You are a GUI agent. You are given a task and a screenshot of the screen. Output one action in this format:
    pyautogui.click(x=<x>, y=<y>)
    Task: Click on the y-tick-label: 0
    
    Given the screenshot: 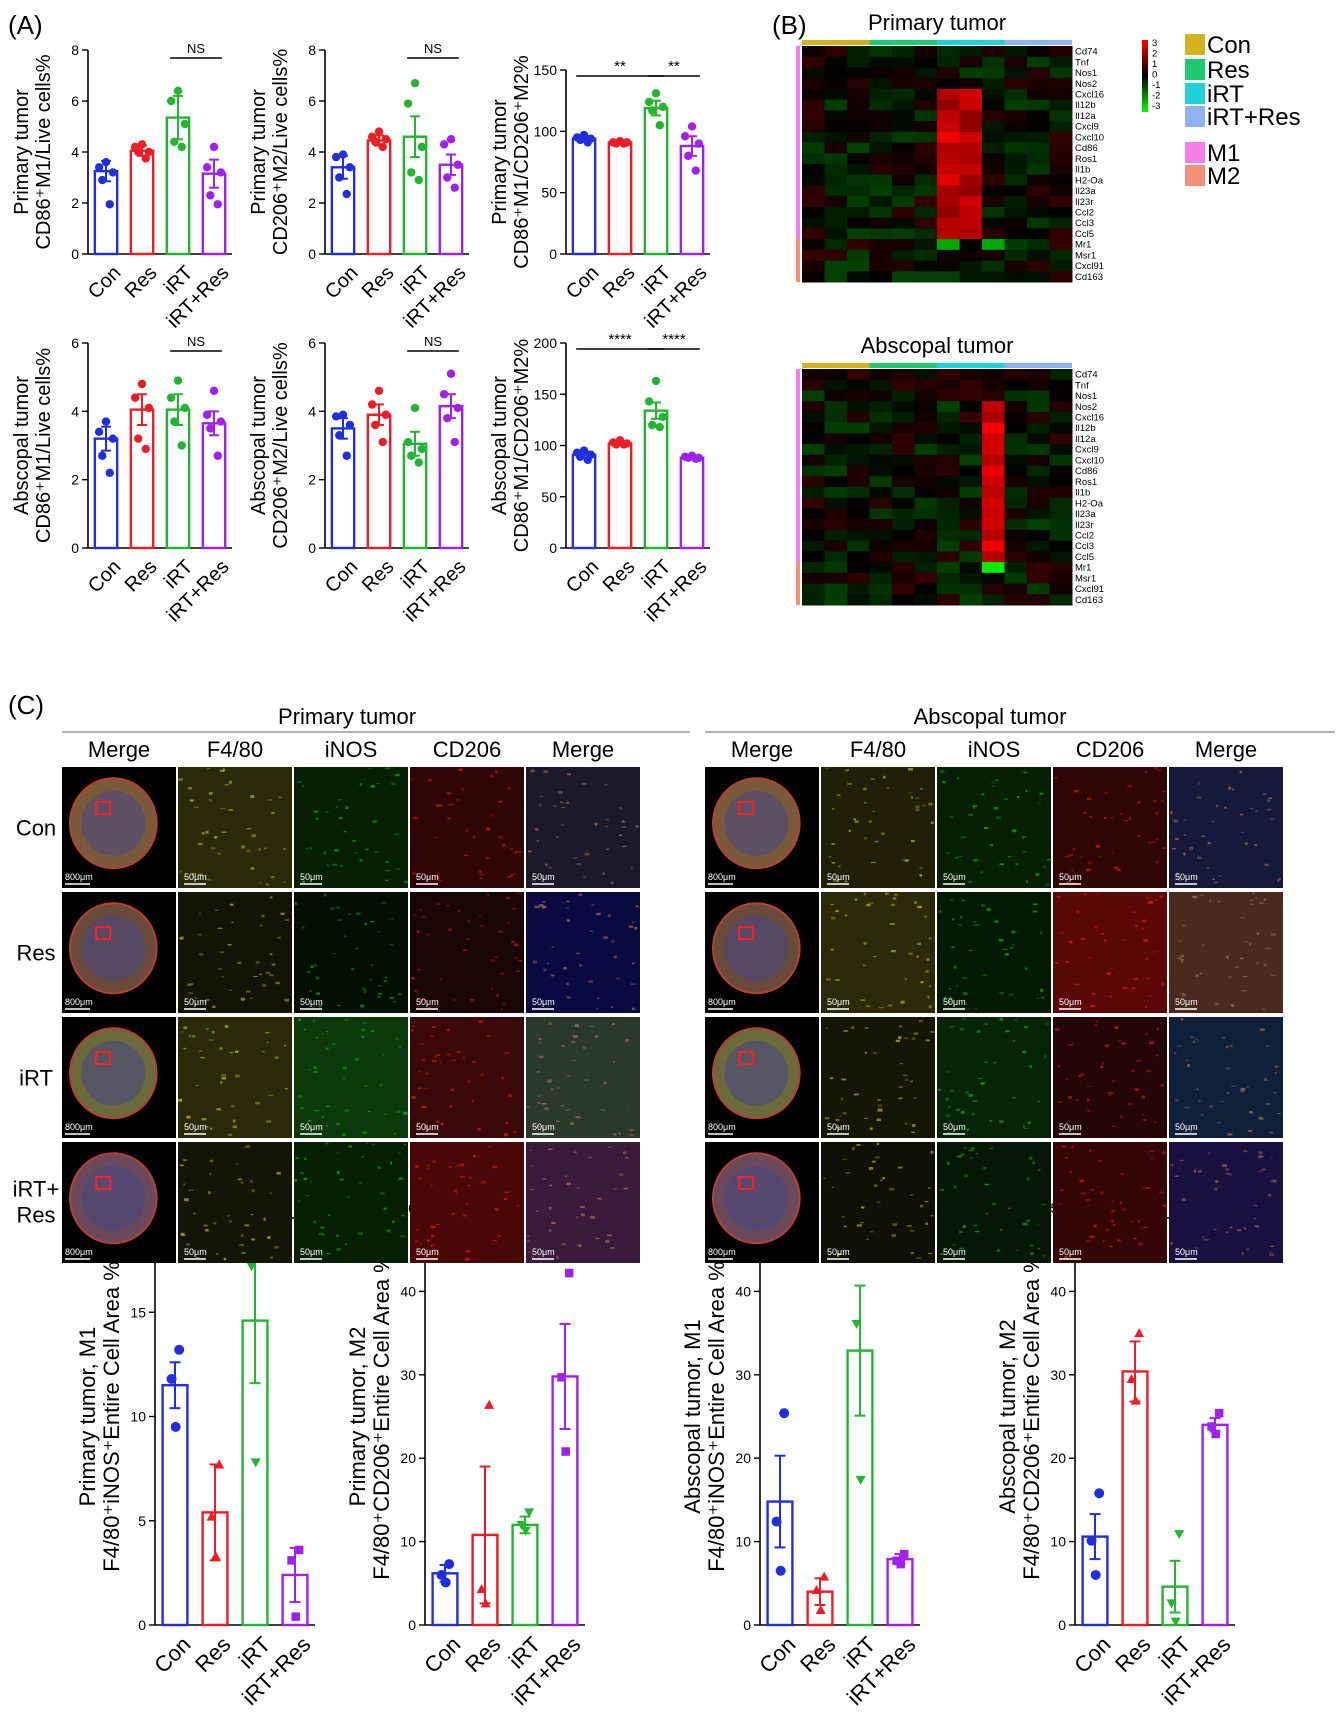 What is the action you would take?
    pyautogui.click(x=553, y=254)
    